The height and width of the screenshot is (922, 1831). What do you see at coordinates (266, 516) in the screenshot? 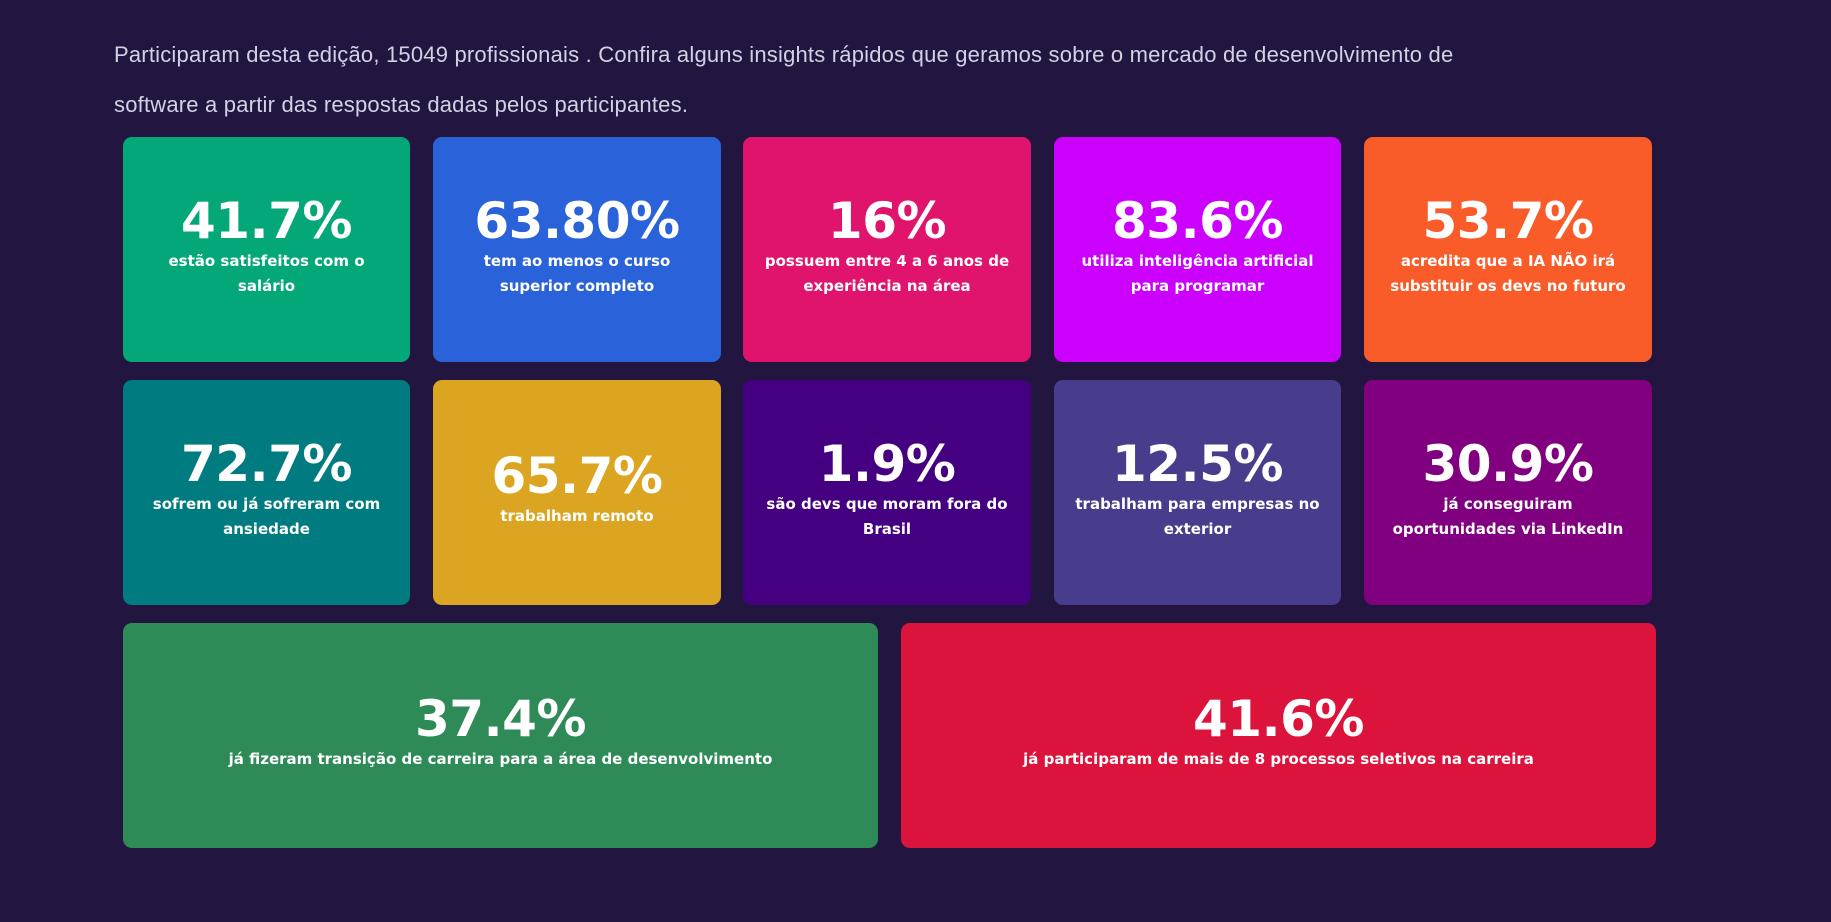
I see `insight-description: sofrem ou já sofreram com ansiedade` at bounding box center [266, 516].